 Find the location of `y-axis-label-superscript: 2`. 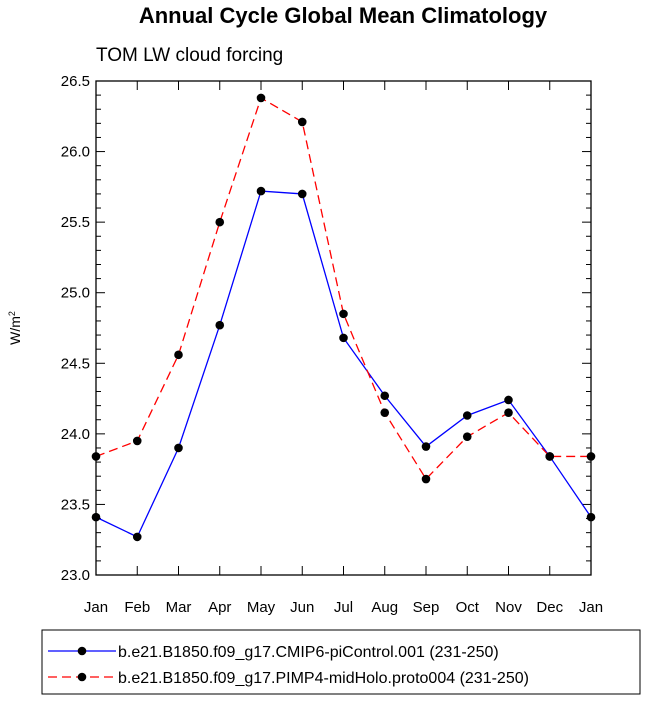

y-axis-label-superscript: 2 is located at coordinates (12, 313).